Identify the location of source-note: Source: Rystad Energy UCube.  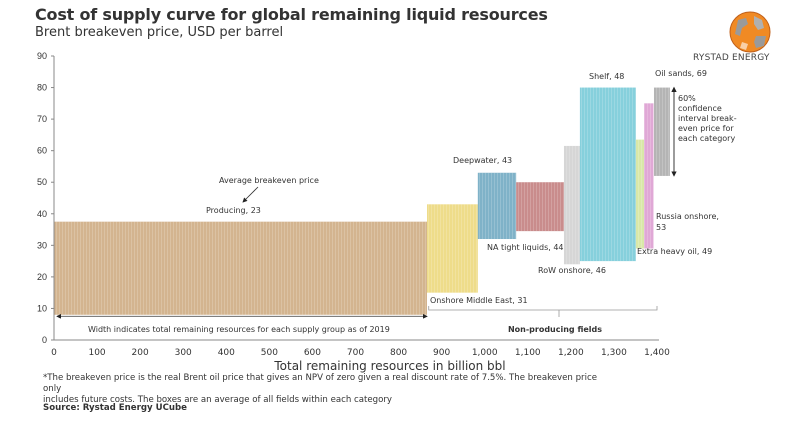
(115, 408).